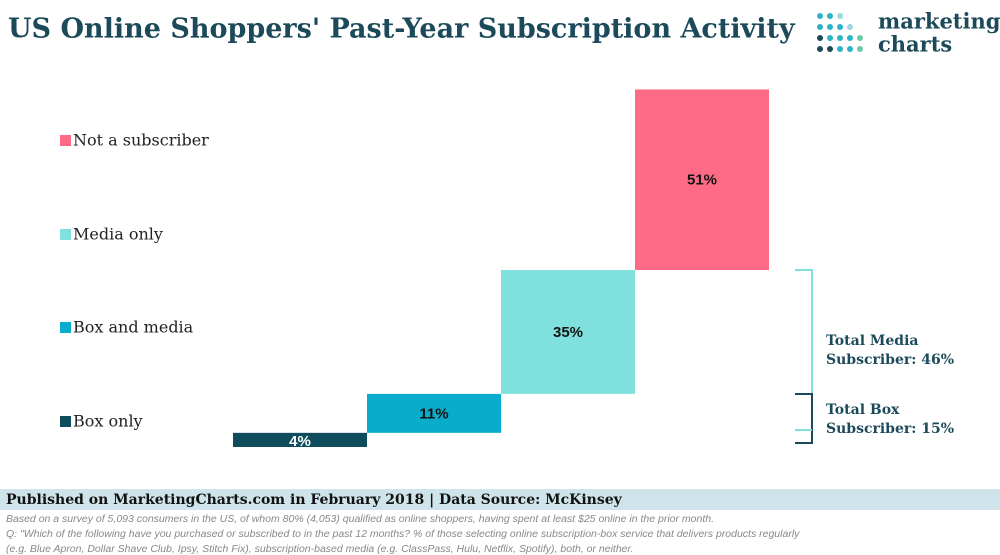 This screenshot has width=1000, height=555. I want to click on value-label: 11%, so click(433, 413).